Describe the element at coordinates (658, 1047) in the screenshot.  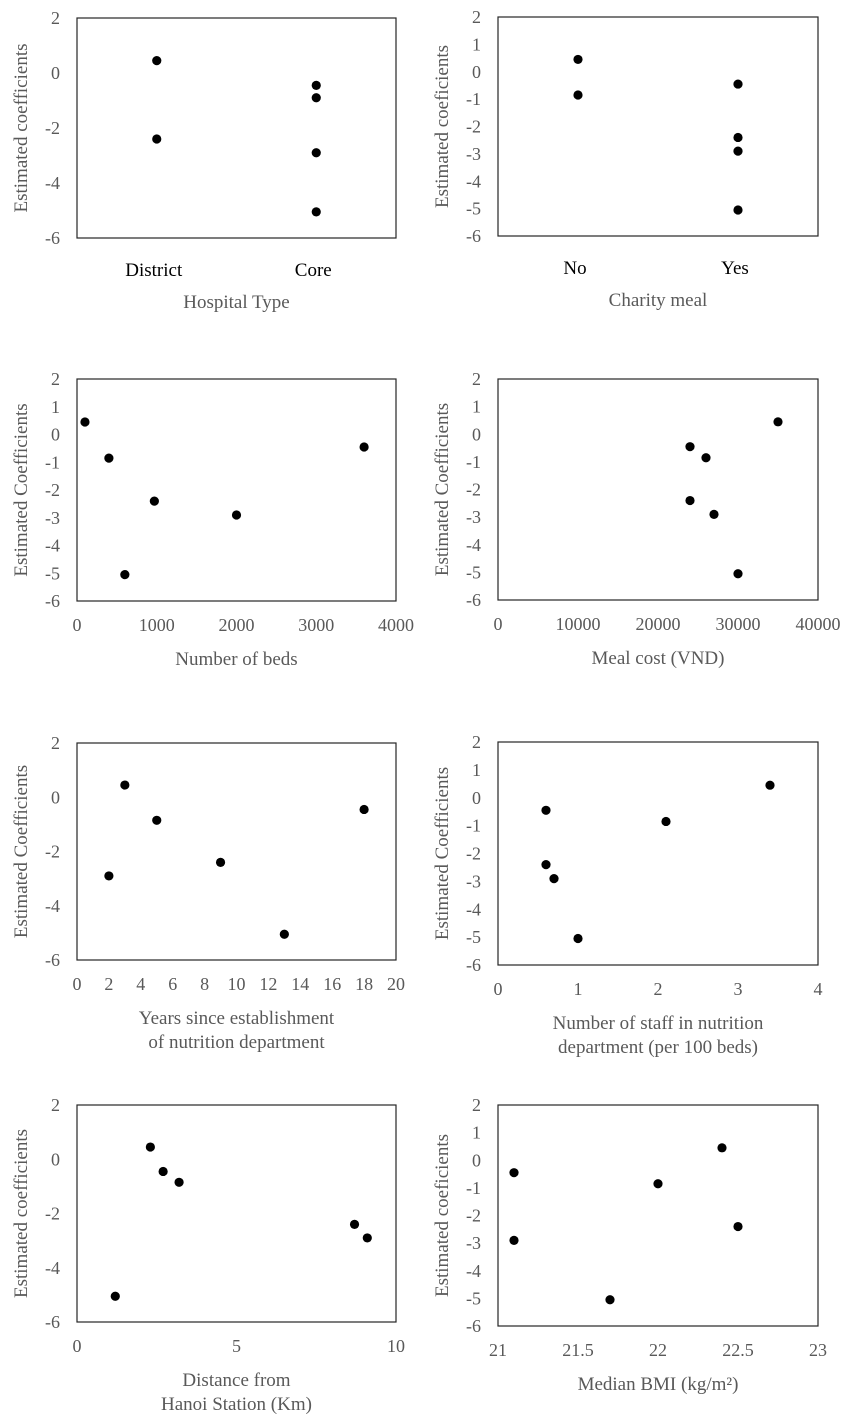
I see `x-axis-title: department (per 100 beds)` at that location.